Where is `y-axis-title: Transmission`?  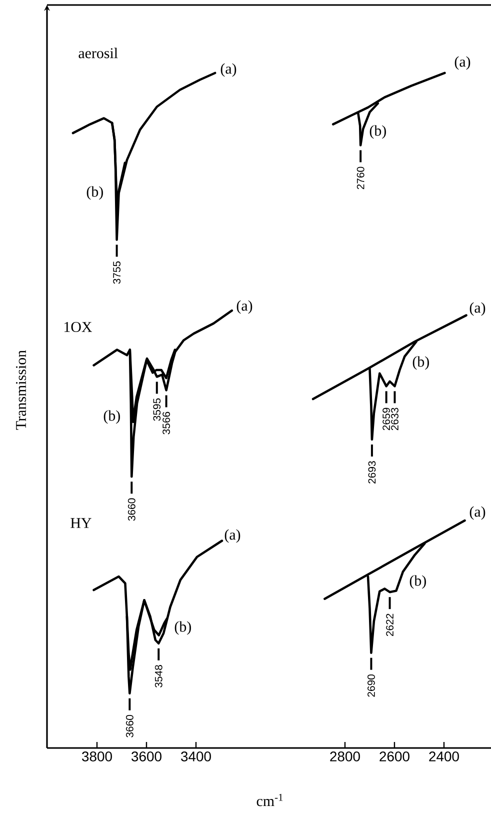
y-axis-title: Transmission is located at coordinates (21, 390).